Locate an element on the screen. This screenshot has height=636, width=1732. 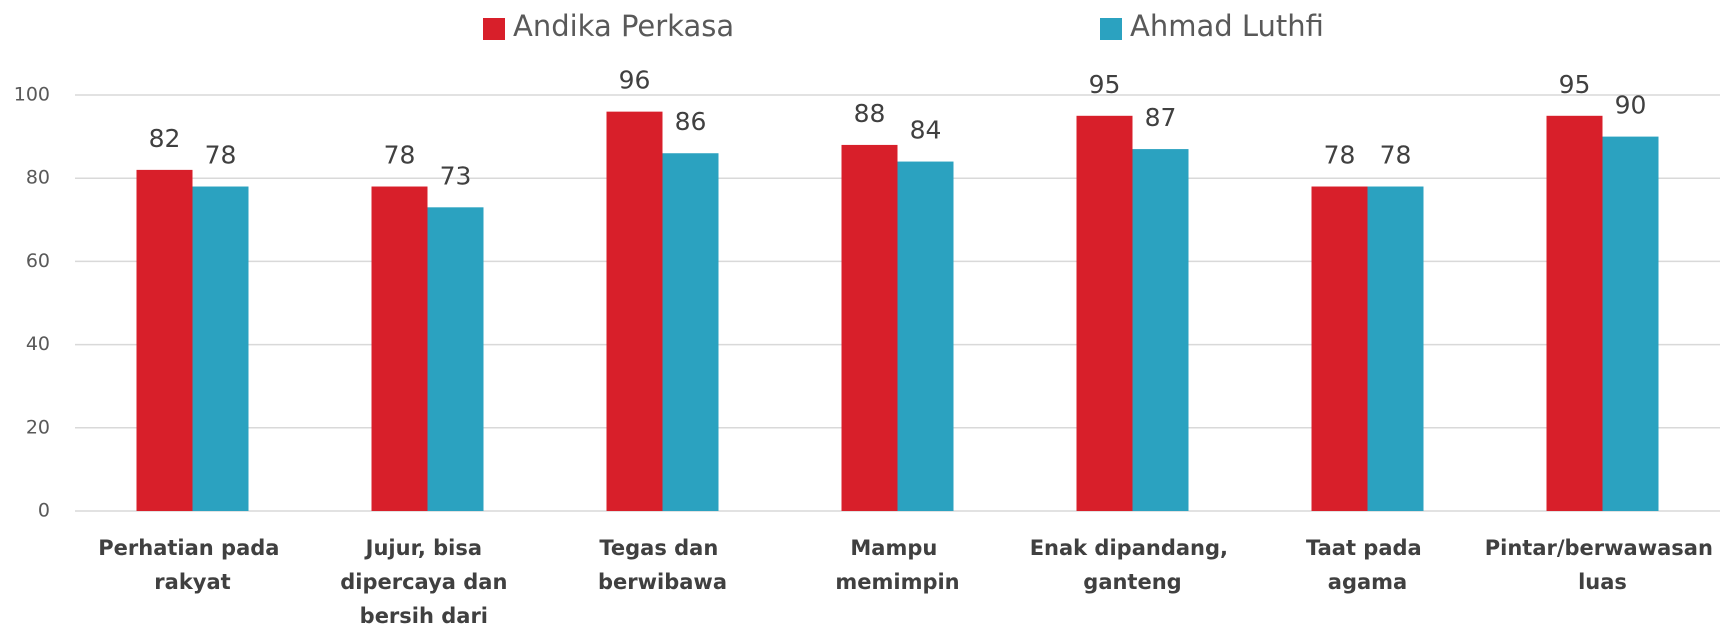
data-label: 87 is located at coordinates (1161, 117).